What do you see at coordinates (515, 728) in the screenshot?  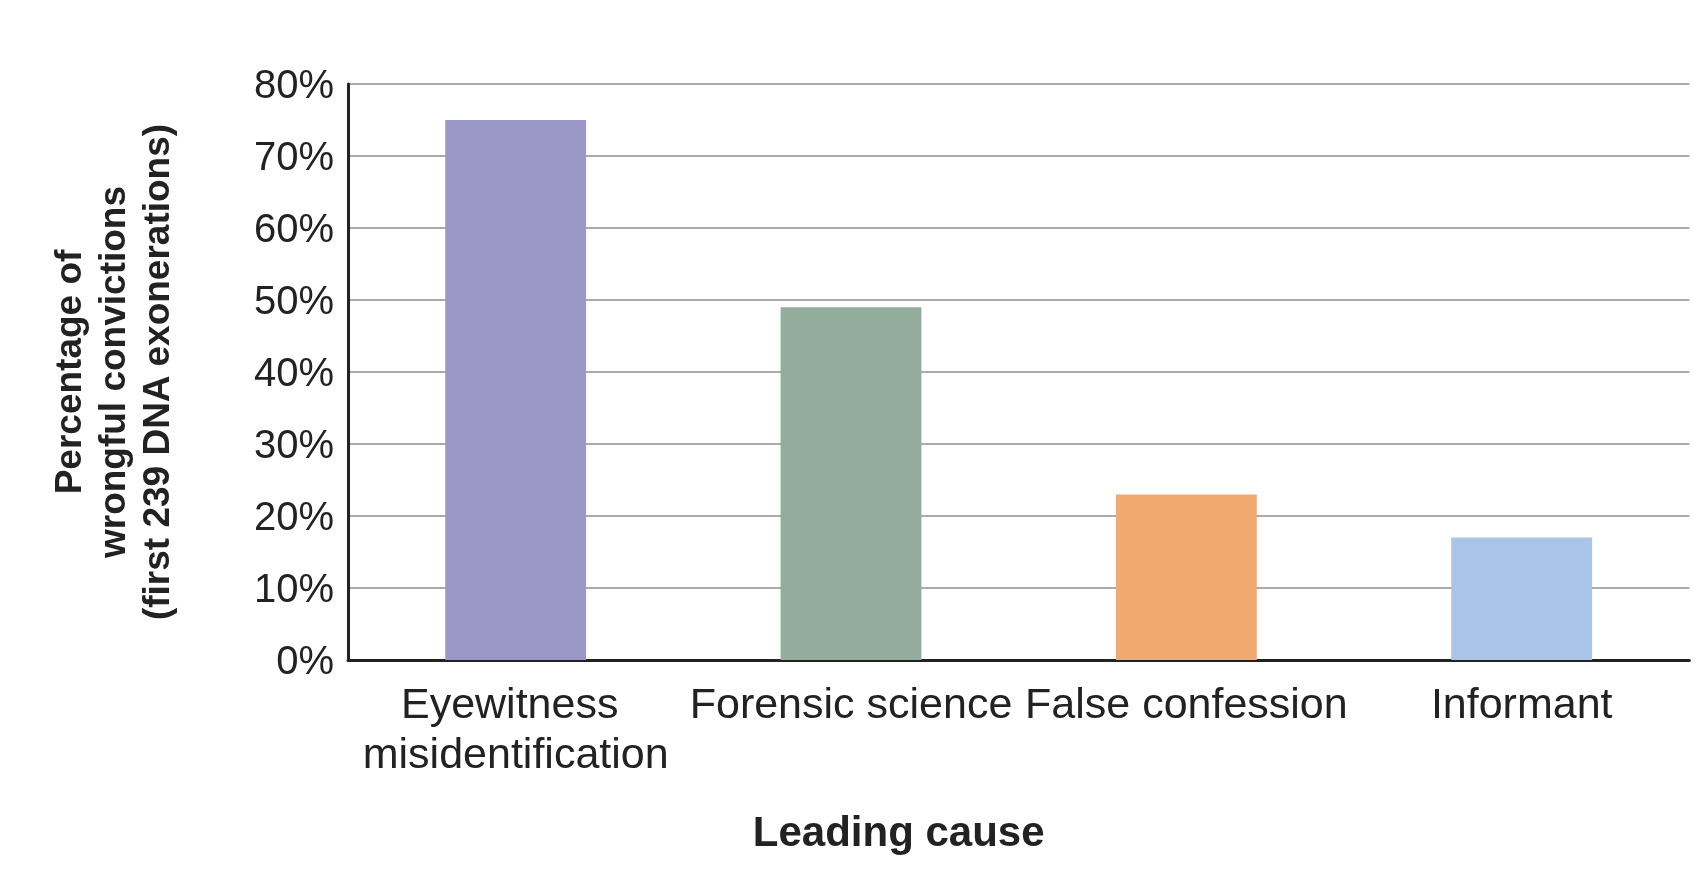 I see `x-tick-label: Eyewitness misidentification` at bounding box center [515, 728].